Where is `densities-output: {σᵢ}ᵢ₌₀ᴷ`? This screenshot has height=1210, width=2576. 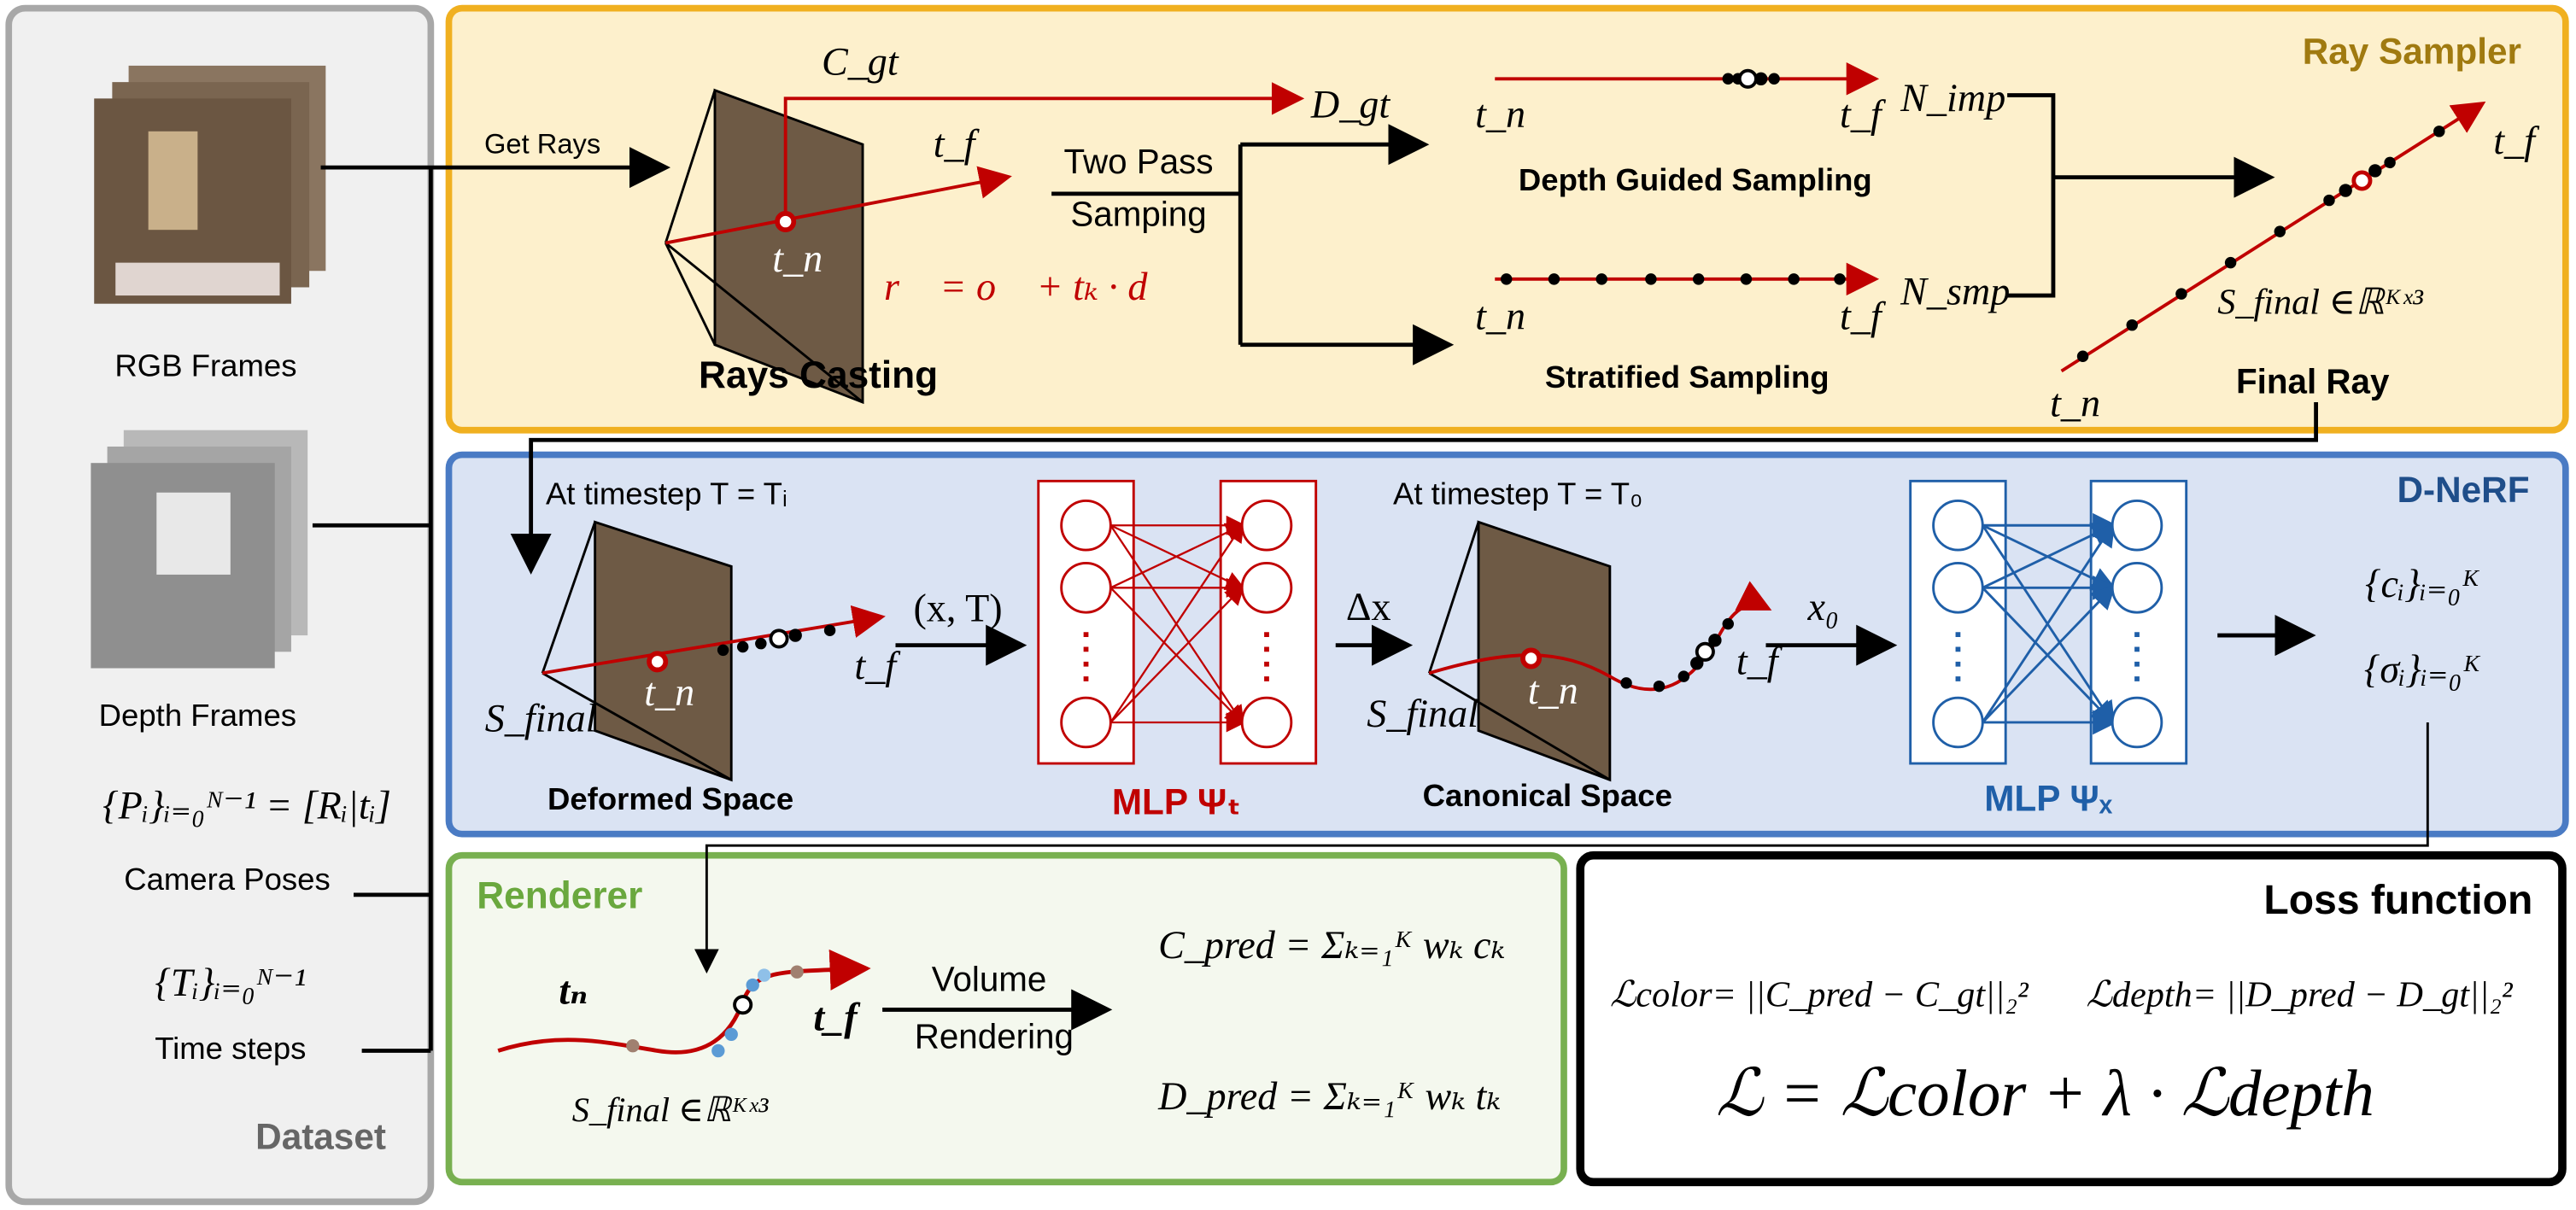
densities-output: {σᵢ}ᵢ₌₀ᴷ is located at coordinates (2422, 669).